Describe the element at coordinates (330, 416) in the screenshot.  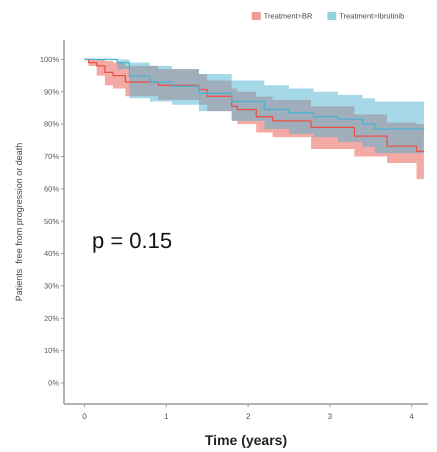
I see `x-tick-label: 3` at that location.